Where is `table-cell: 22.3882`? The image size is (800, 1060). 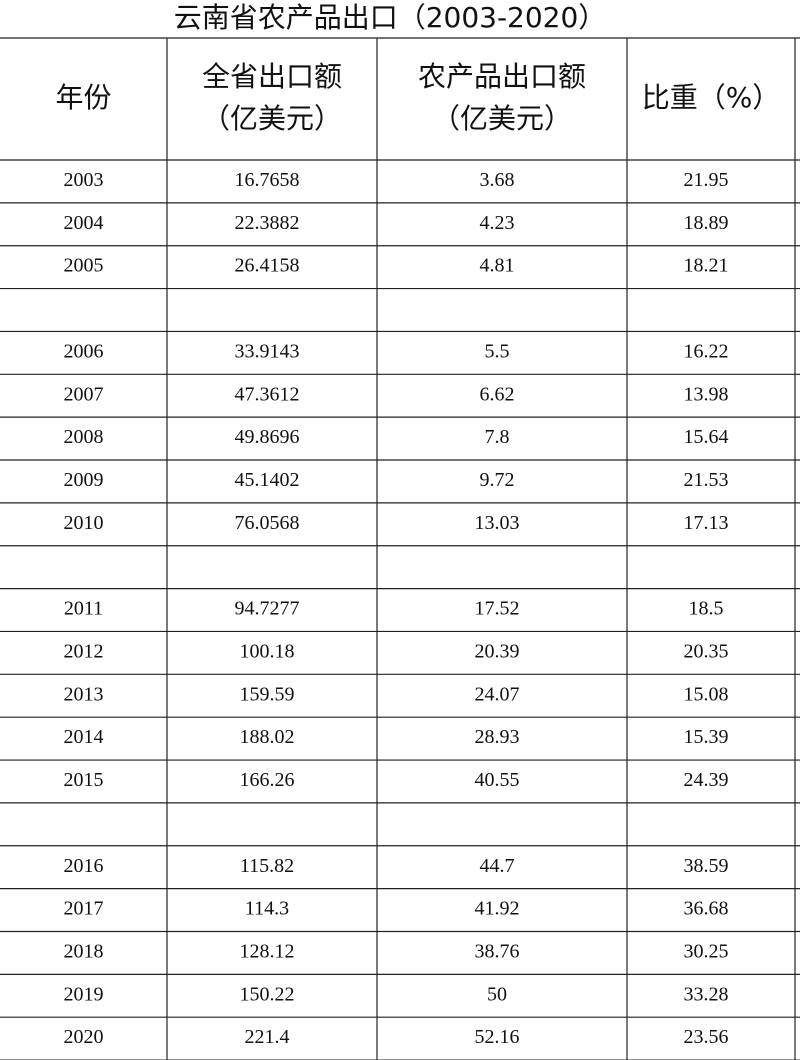
table-cell: 22.3882 is located at coordinates (267, 223).